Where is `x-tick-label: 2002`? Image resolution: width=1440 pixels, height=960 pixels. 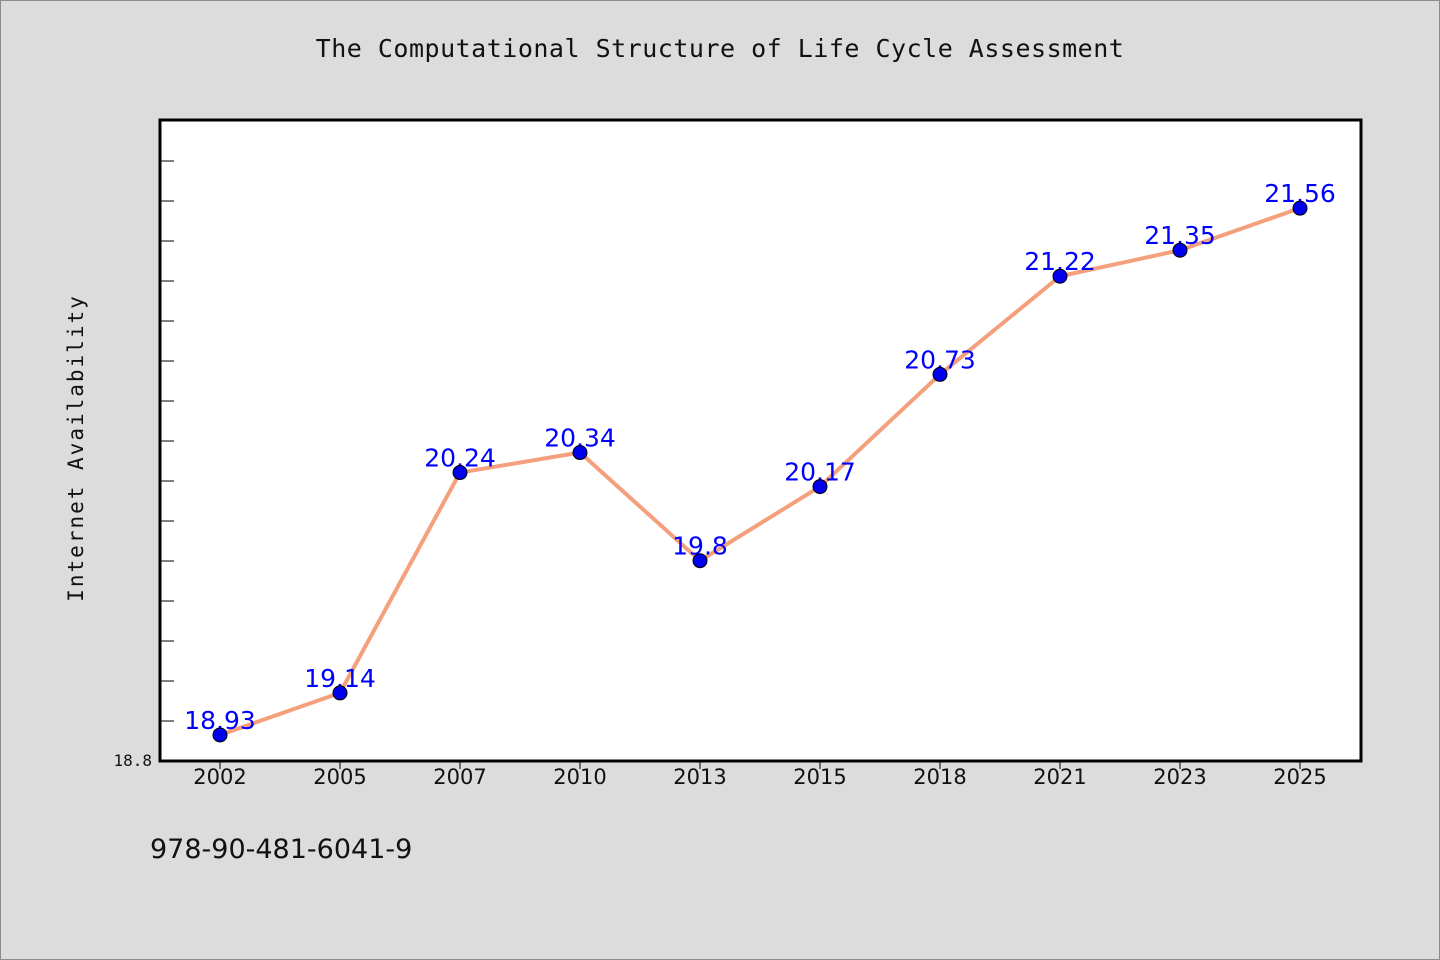
x-tick-label: 2002 is located at coordinates (219, 777).